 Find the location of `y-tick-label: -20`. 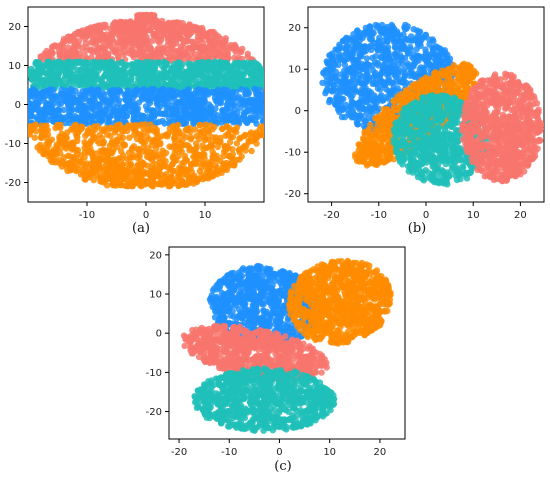

y-tick-label: -20 is located at coordinates (293, 194).